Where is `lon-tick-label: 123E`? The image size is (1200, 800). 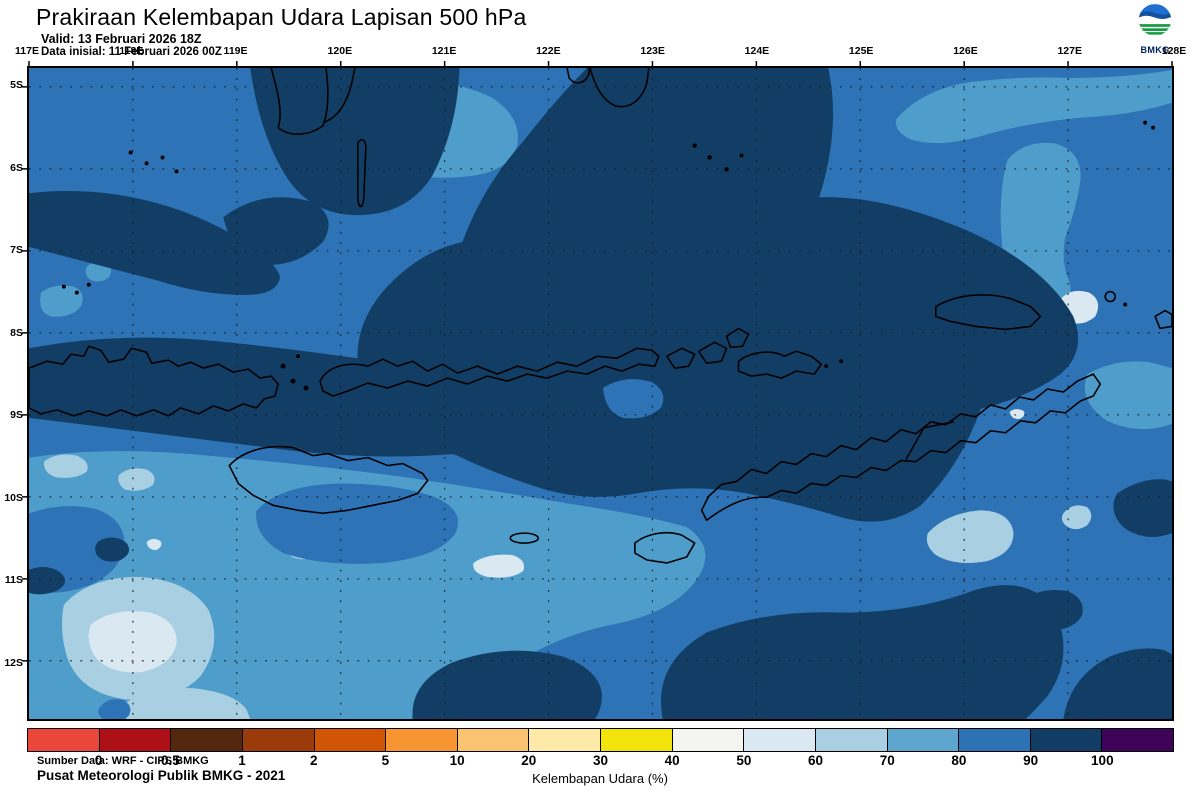
lon-tick-label: 123E is located at coordinates (652, 51).